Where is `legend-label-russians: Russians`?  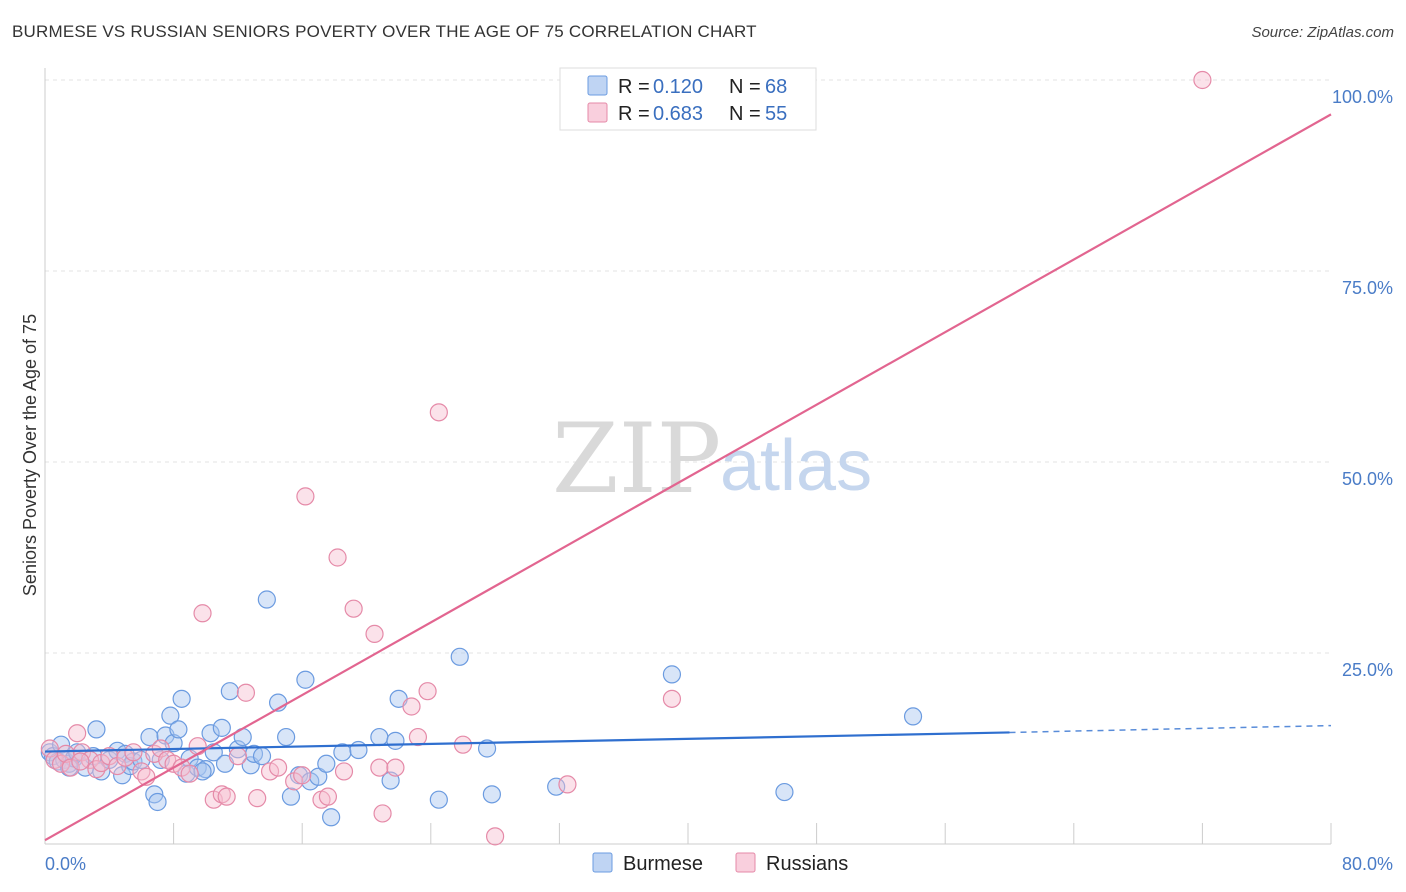
legend-label-russians: Russians is located at coordinates (807, 864).